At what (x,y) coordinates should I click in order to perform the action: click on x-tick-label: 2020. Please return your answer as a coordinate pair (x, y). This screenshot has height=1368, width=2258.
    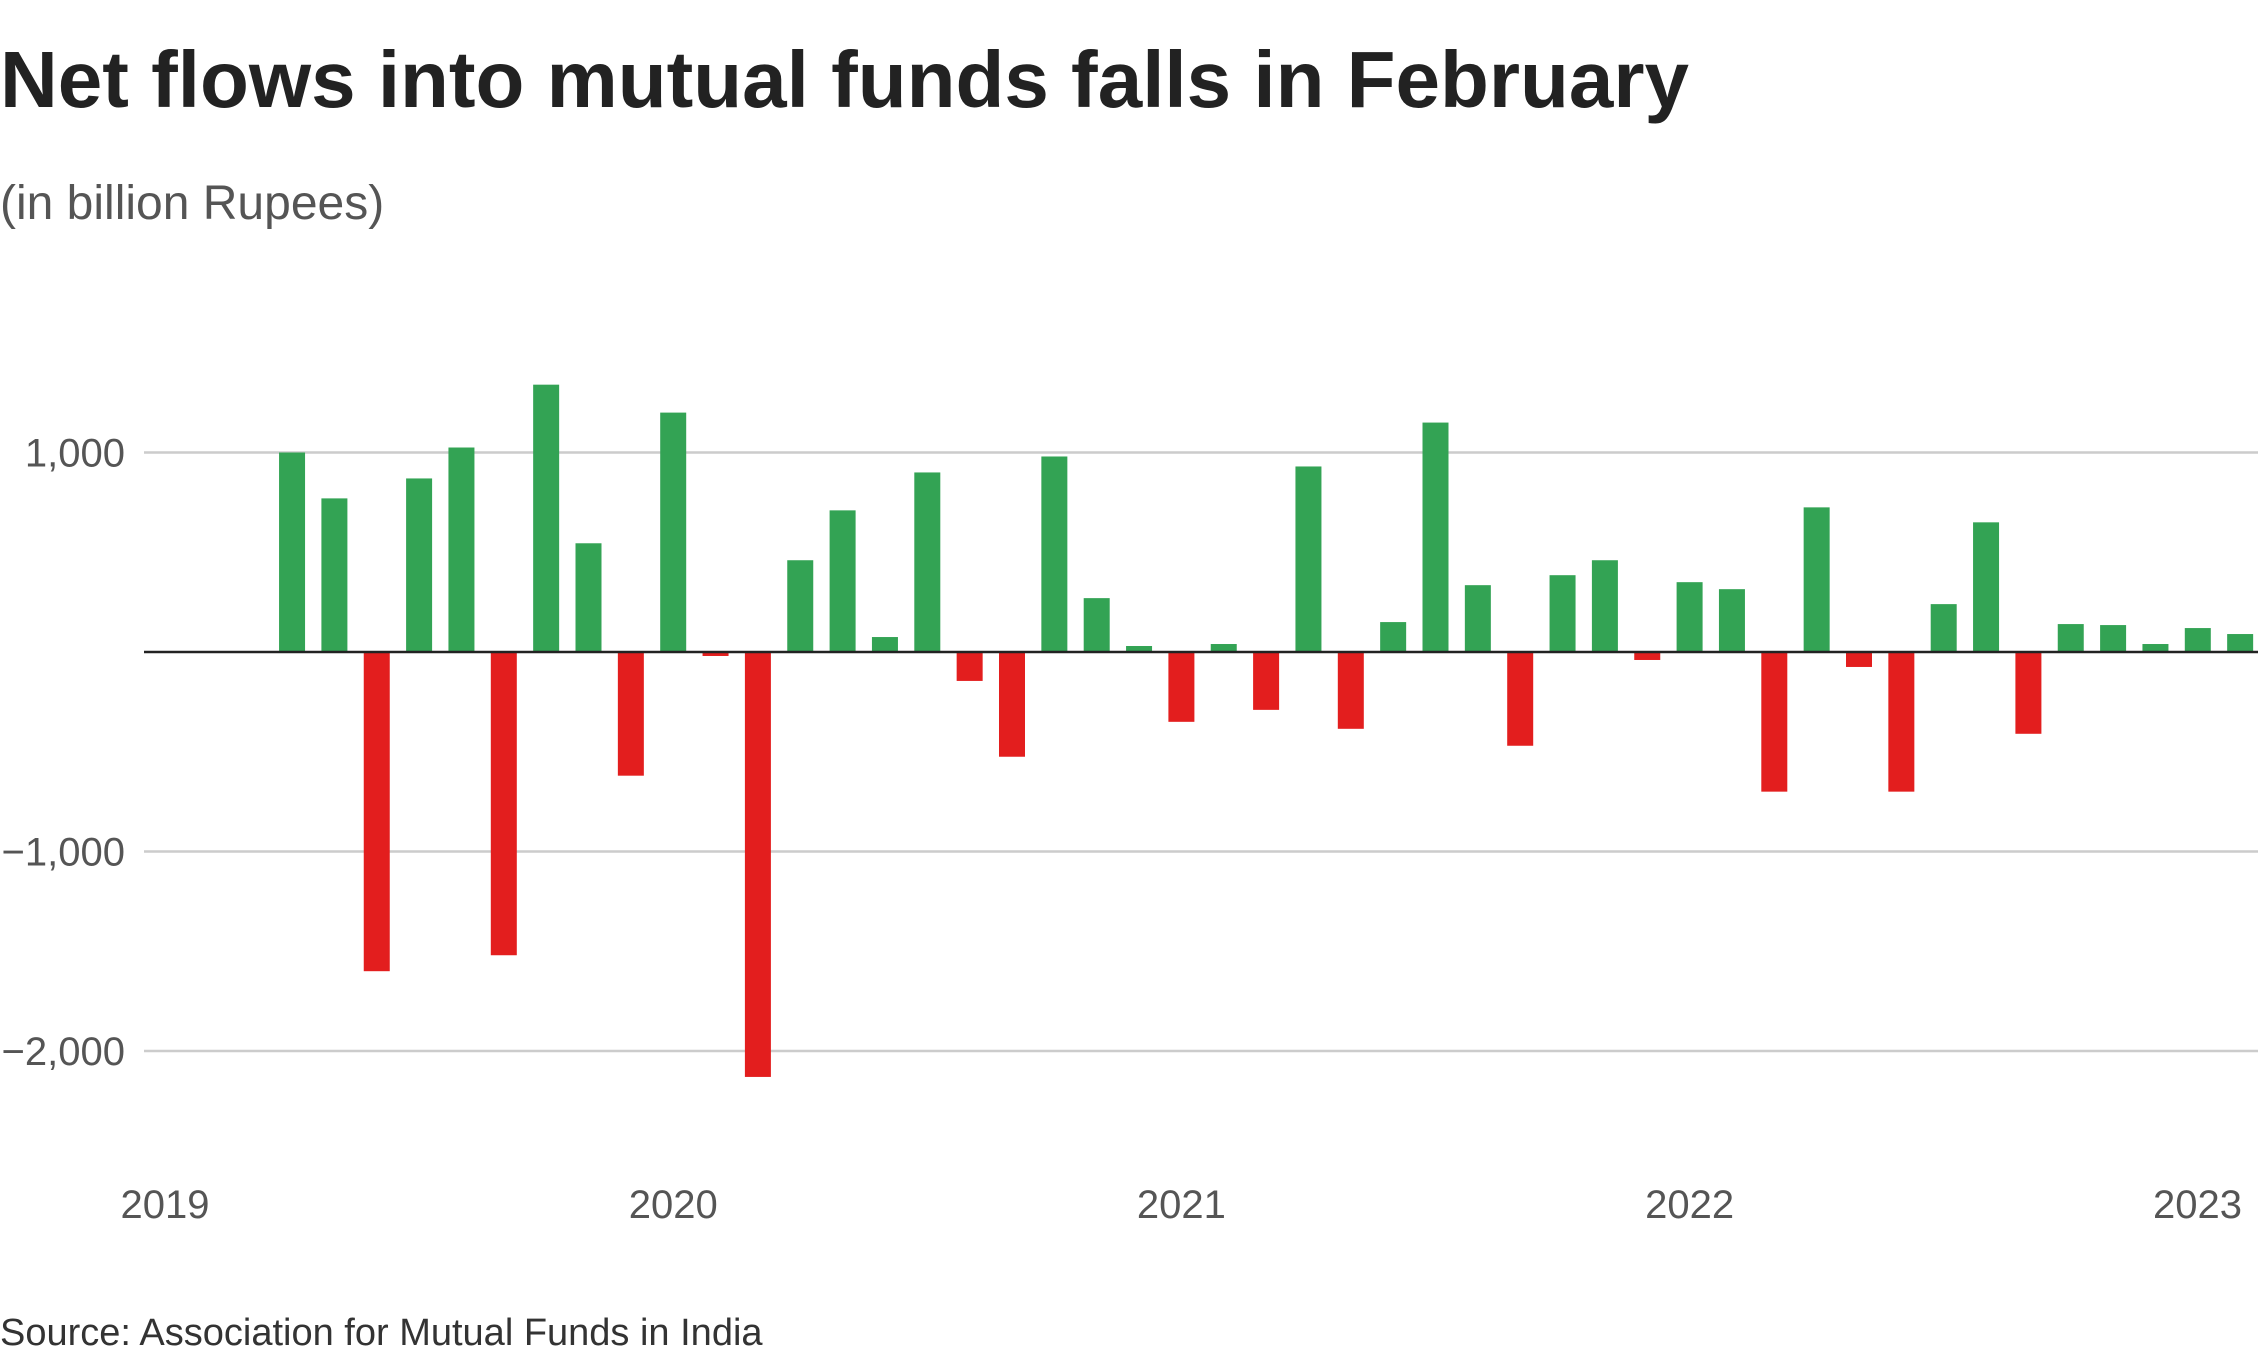
    Looking at the image, I should click on (673, 1205).